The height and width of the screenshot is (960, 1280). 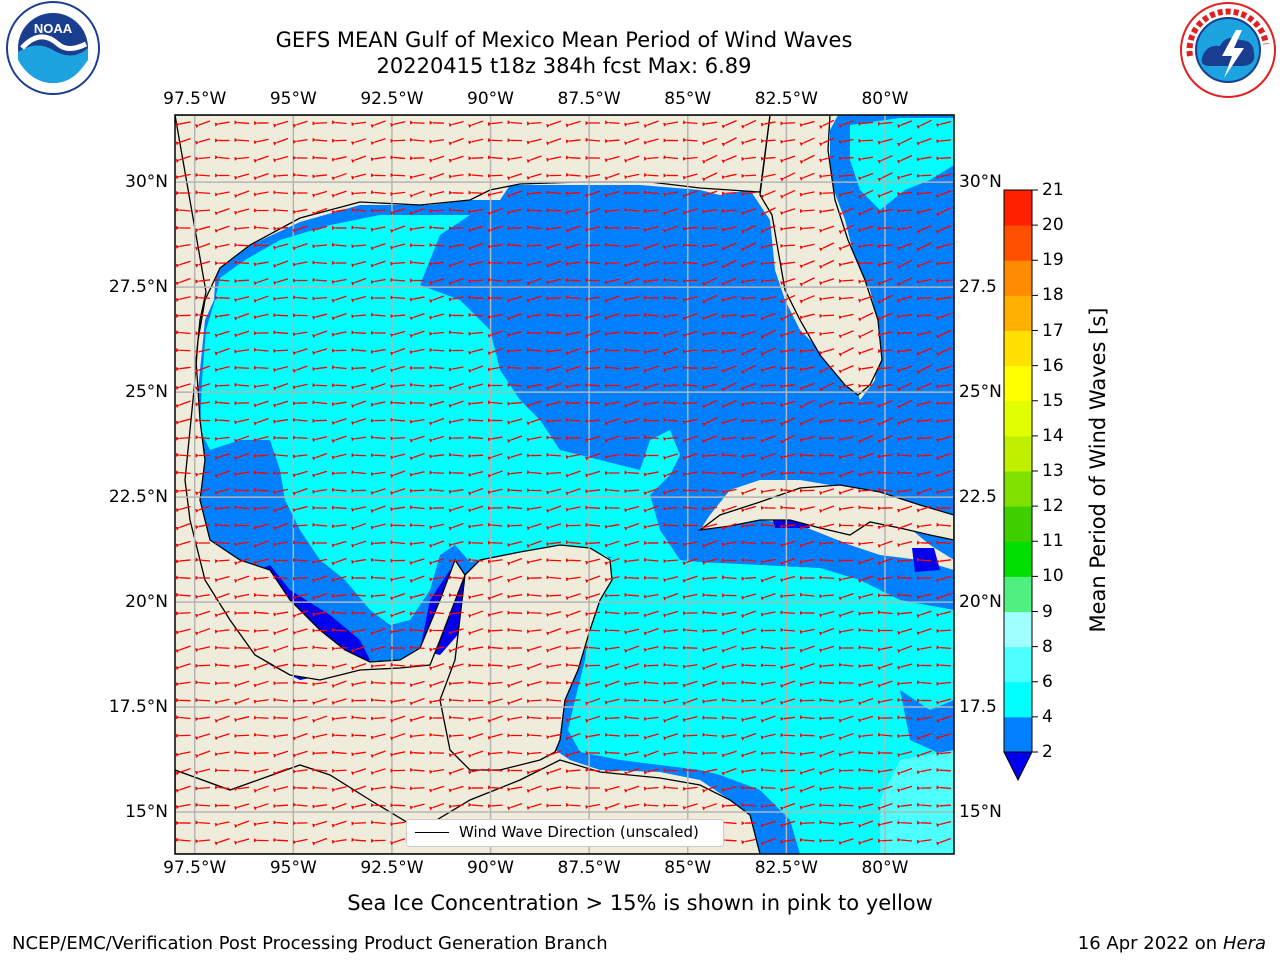 I want to click on colorbar-tick-label: 14, so click(x=1053, y=435).